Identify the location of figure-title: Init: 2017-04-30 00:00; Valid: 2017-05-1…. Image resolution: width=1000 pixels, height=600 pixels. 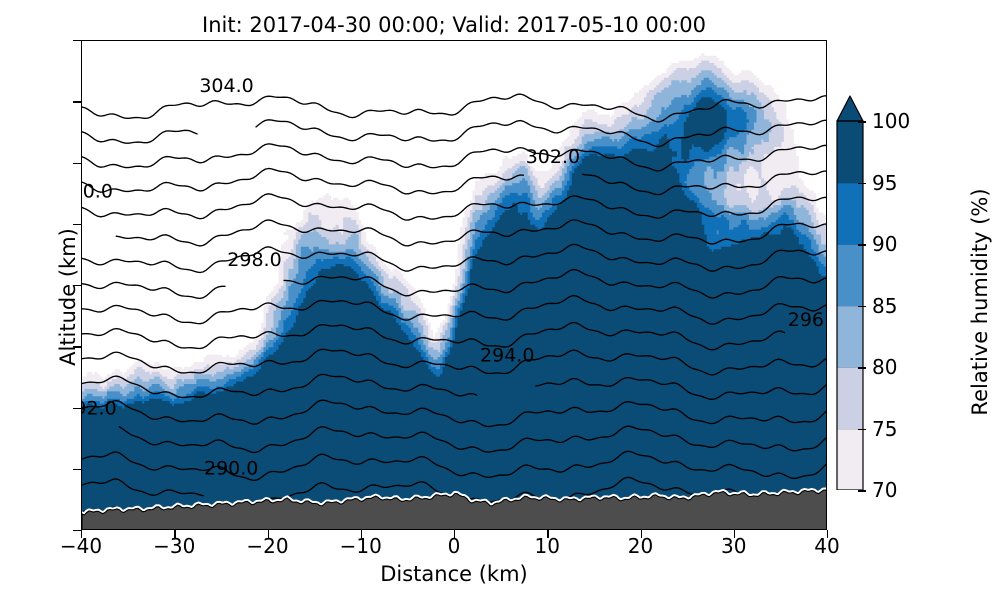
(454, 25).